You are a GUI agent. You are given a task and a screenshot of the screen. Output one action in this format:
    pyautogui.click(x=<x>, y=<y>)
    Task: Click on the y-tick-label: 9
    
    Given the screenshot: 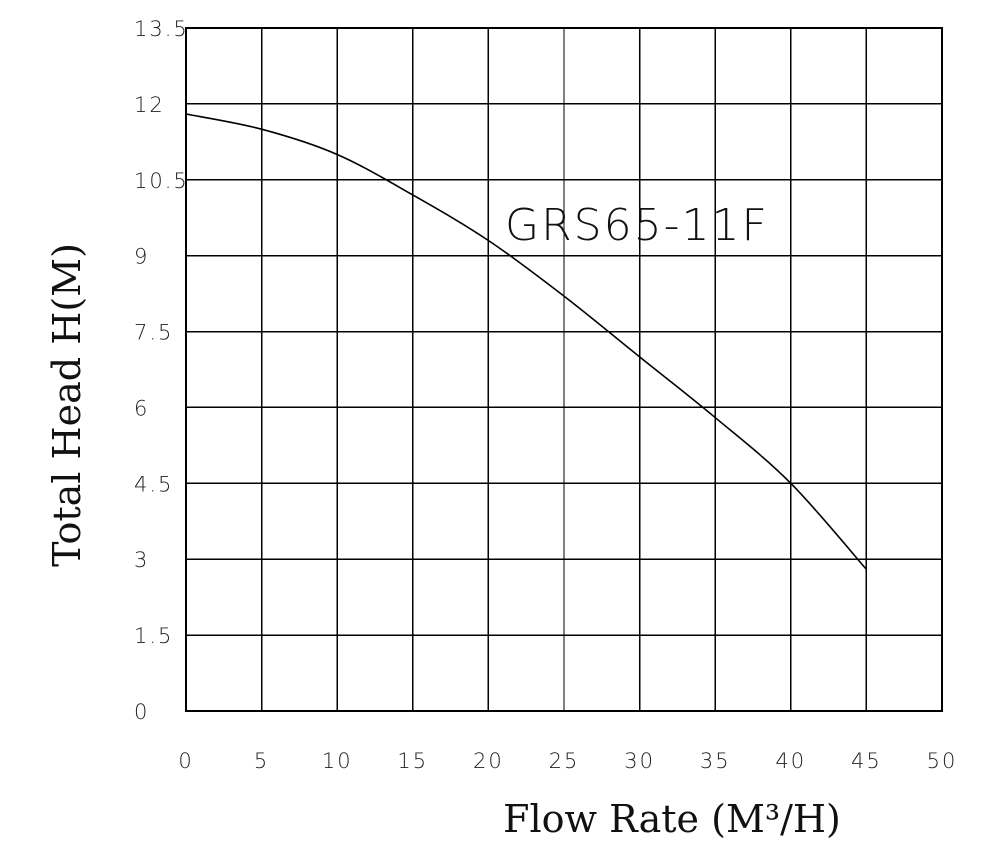 What is the action you would take?
    pyautogui.click(x=141, y=257)
    